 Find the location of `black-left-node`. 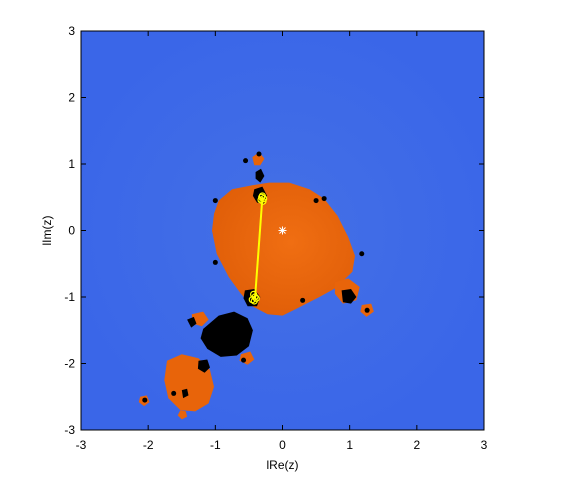

black-left-node is located at coordinates (192, 322).